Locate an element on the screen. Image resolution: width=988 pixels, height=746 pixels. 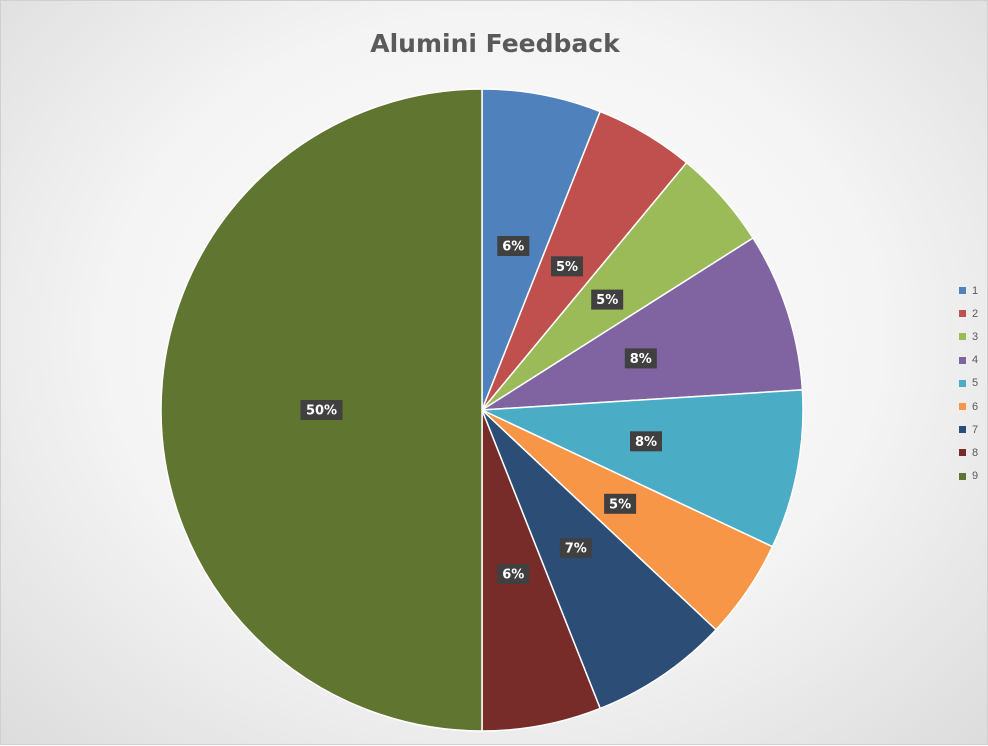
legend-item-4: 4 is located at coordinates (973, 360).